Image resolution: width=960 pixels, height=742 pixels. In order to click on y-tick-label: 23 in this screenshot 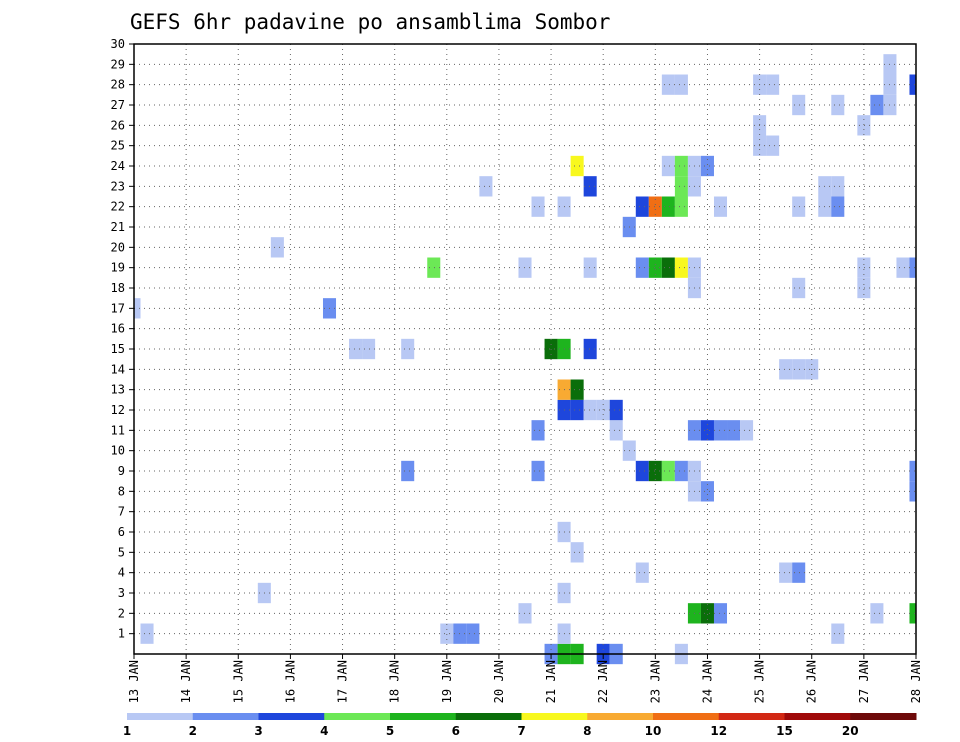, I will do `click(118, 186)`.